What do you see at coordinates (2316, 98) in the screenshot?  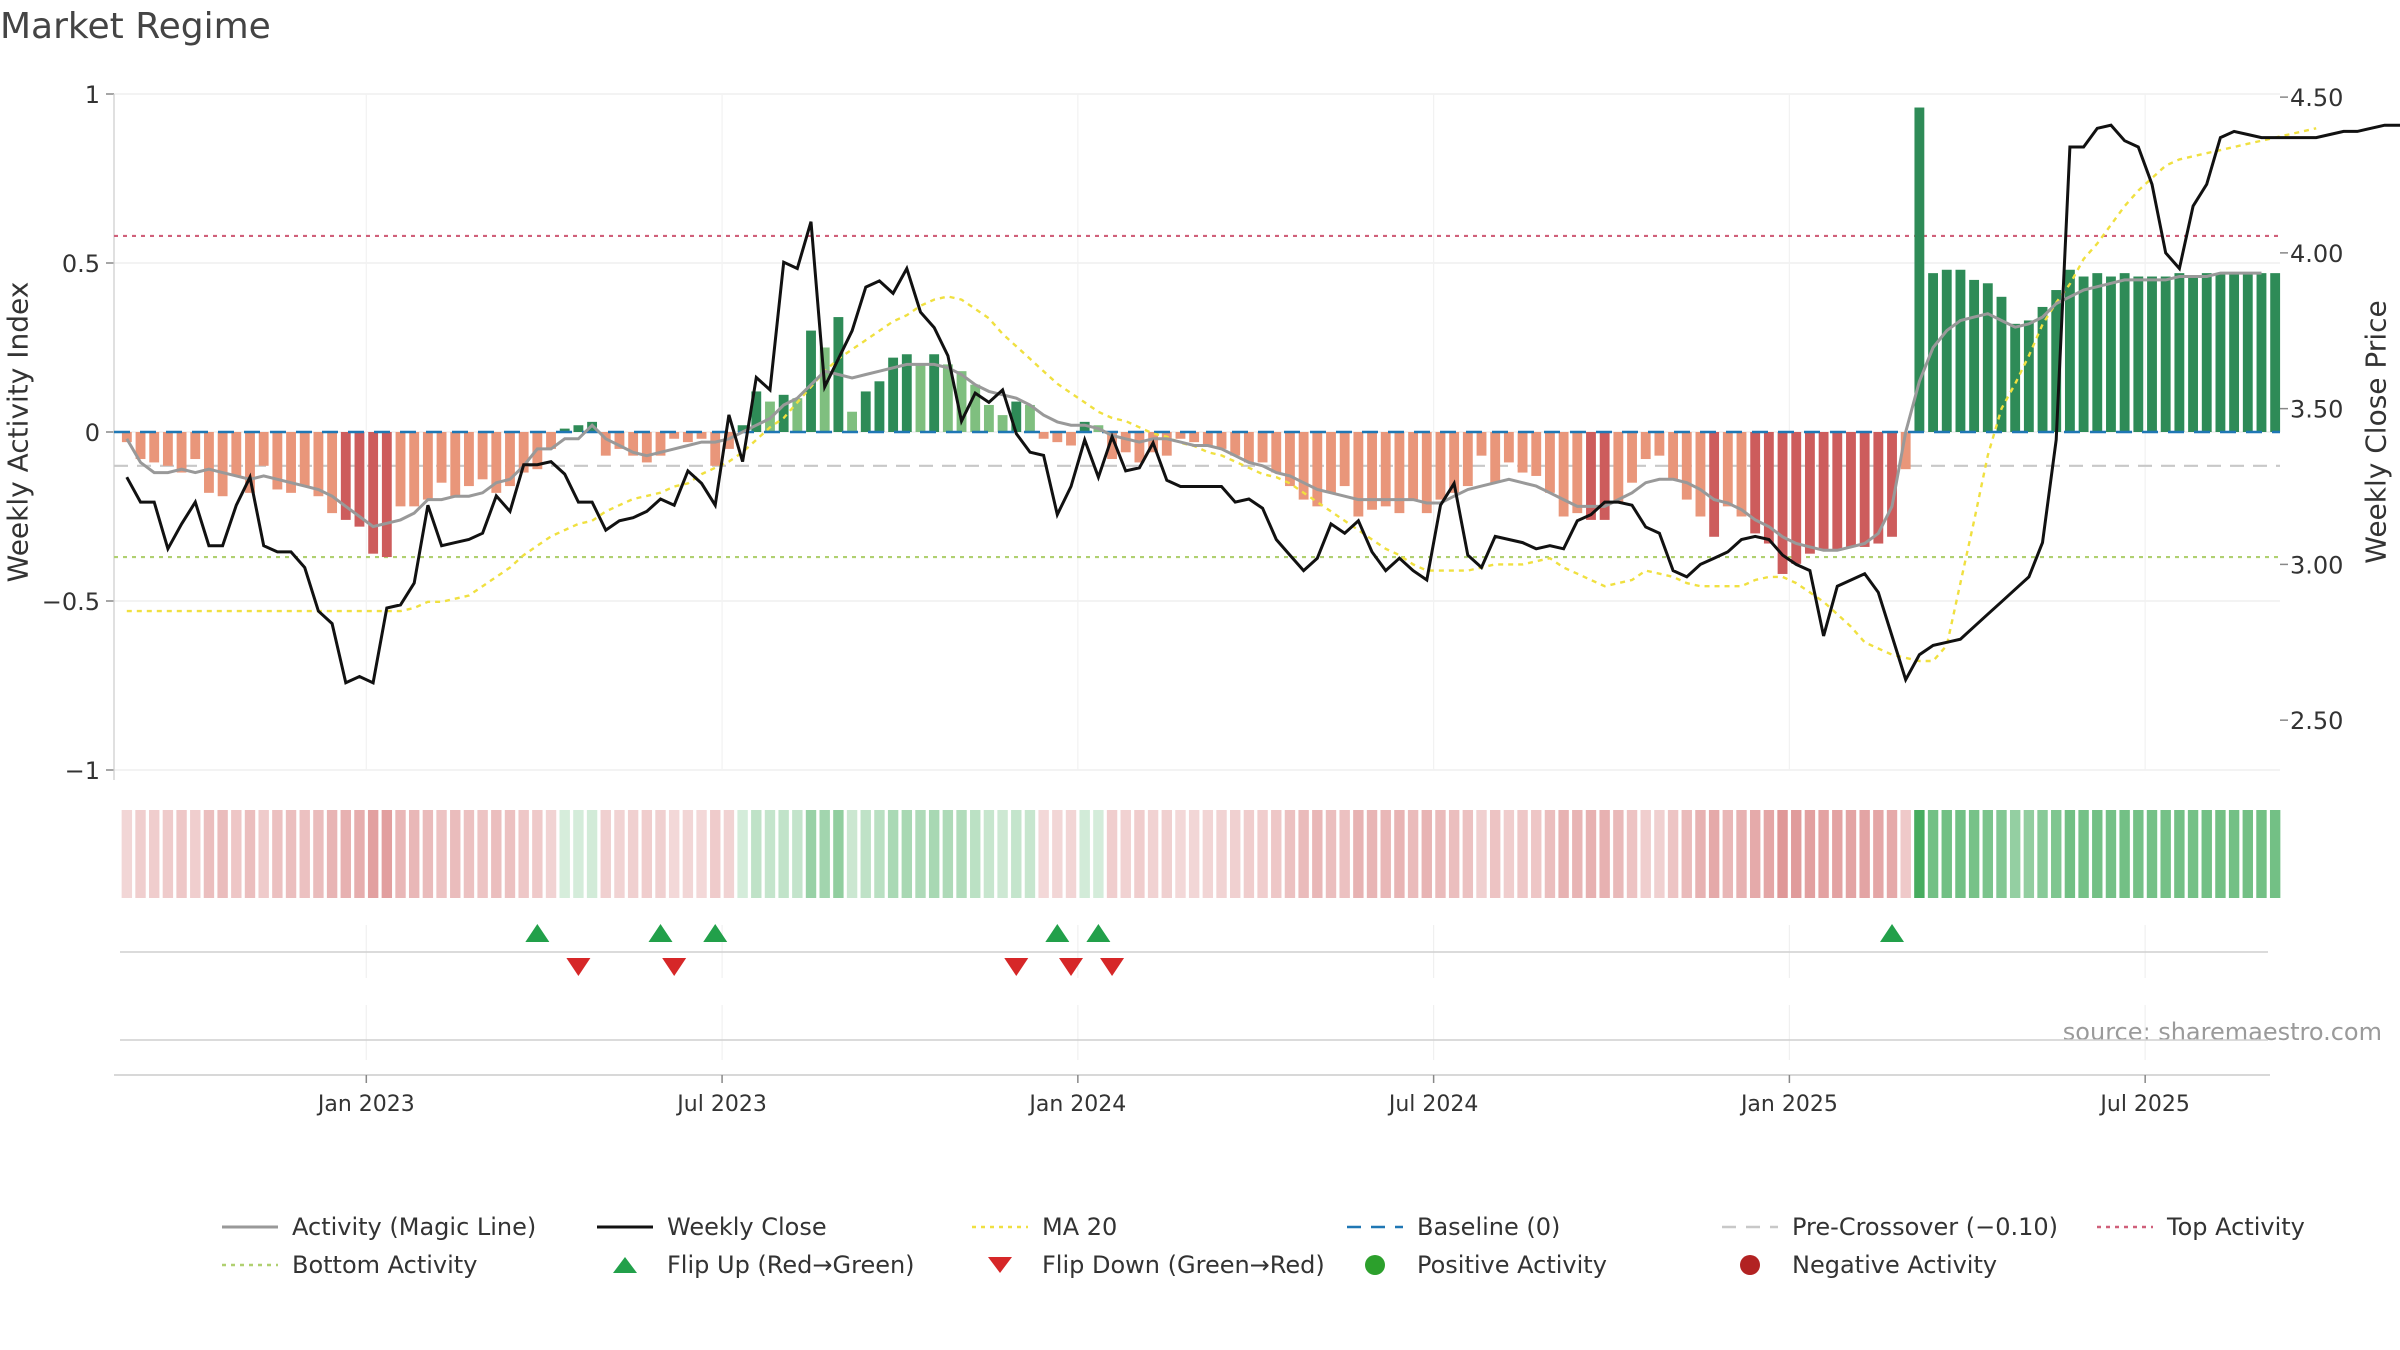 I see `right-tick-label: 4.50` at bounding box center [2316, 98].